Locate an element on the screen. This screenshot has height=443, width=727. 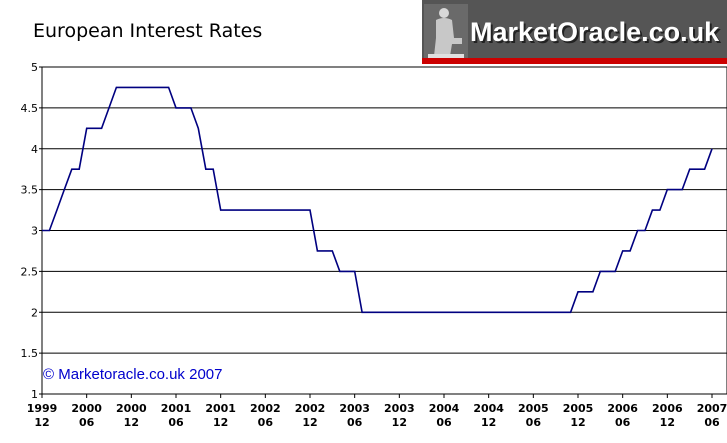
y-axis-tick-labels: 1 1.5 2 2.5 3 3.5 4 4.5 5 is located at coordinates (31, 231).